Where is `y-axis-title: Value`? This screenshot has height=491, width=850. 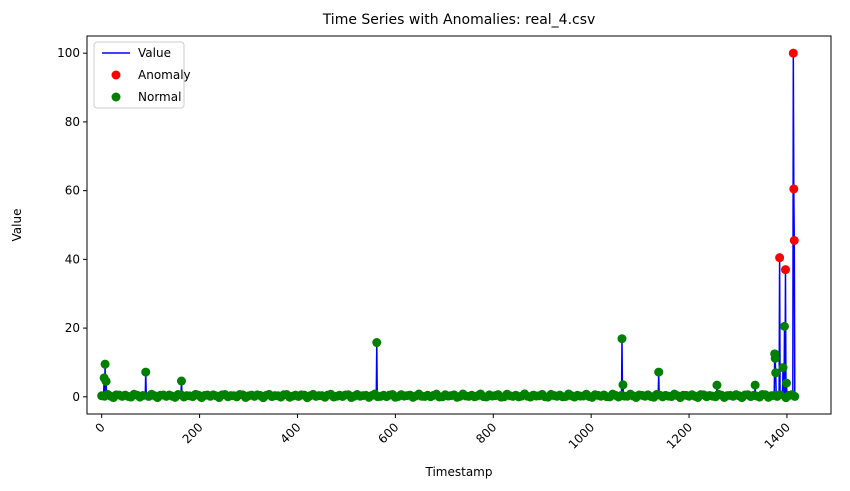
y-axis-title: Value is located at coordinates (17, 225).